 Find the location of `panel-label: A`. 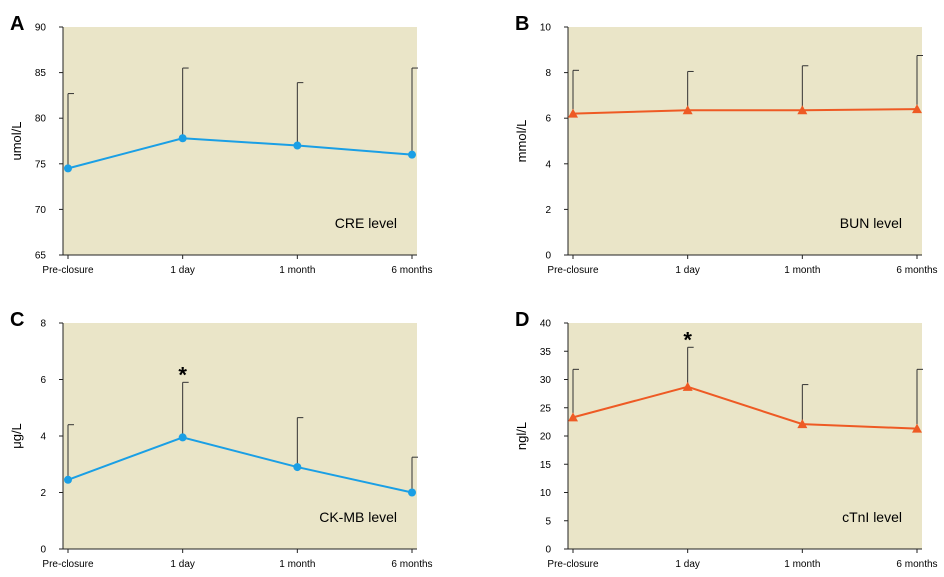

panel-label: A is located at coordinates (17, 24).